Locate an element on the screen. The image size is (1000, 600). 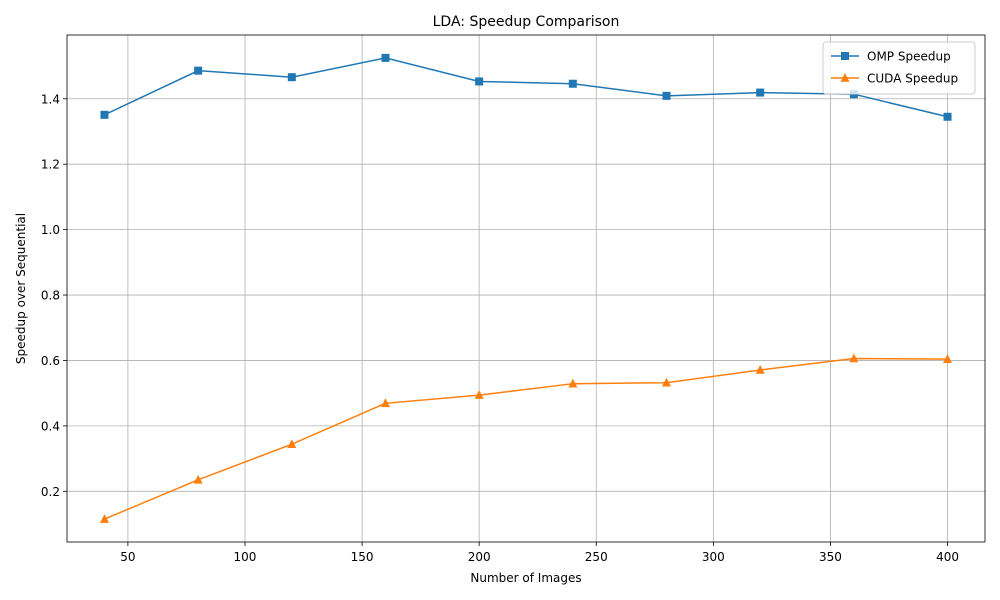
legend-label: OMP Speedup is located at coordinates (909, 57).